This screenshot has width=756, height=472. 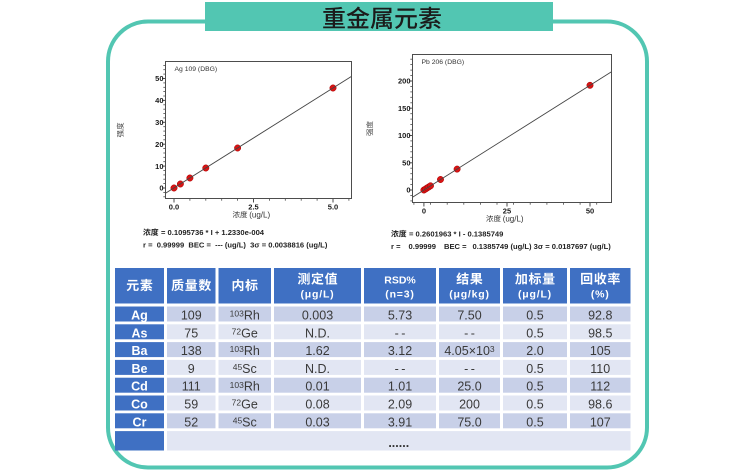 What do you see at coordinates (400, 387) in the screenshot?
I see `svg-text: 1.01` at bounding box center [400, 387].